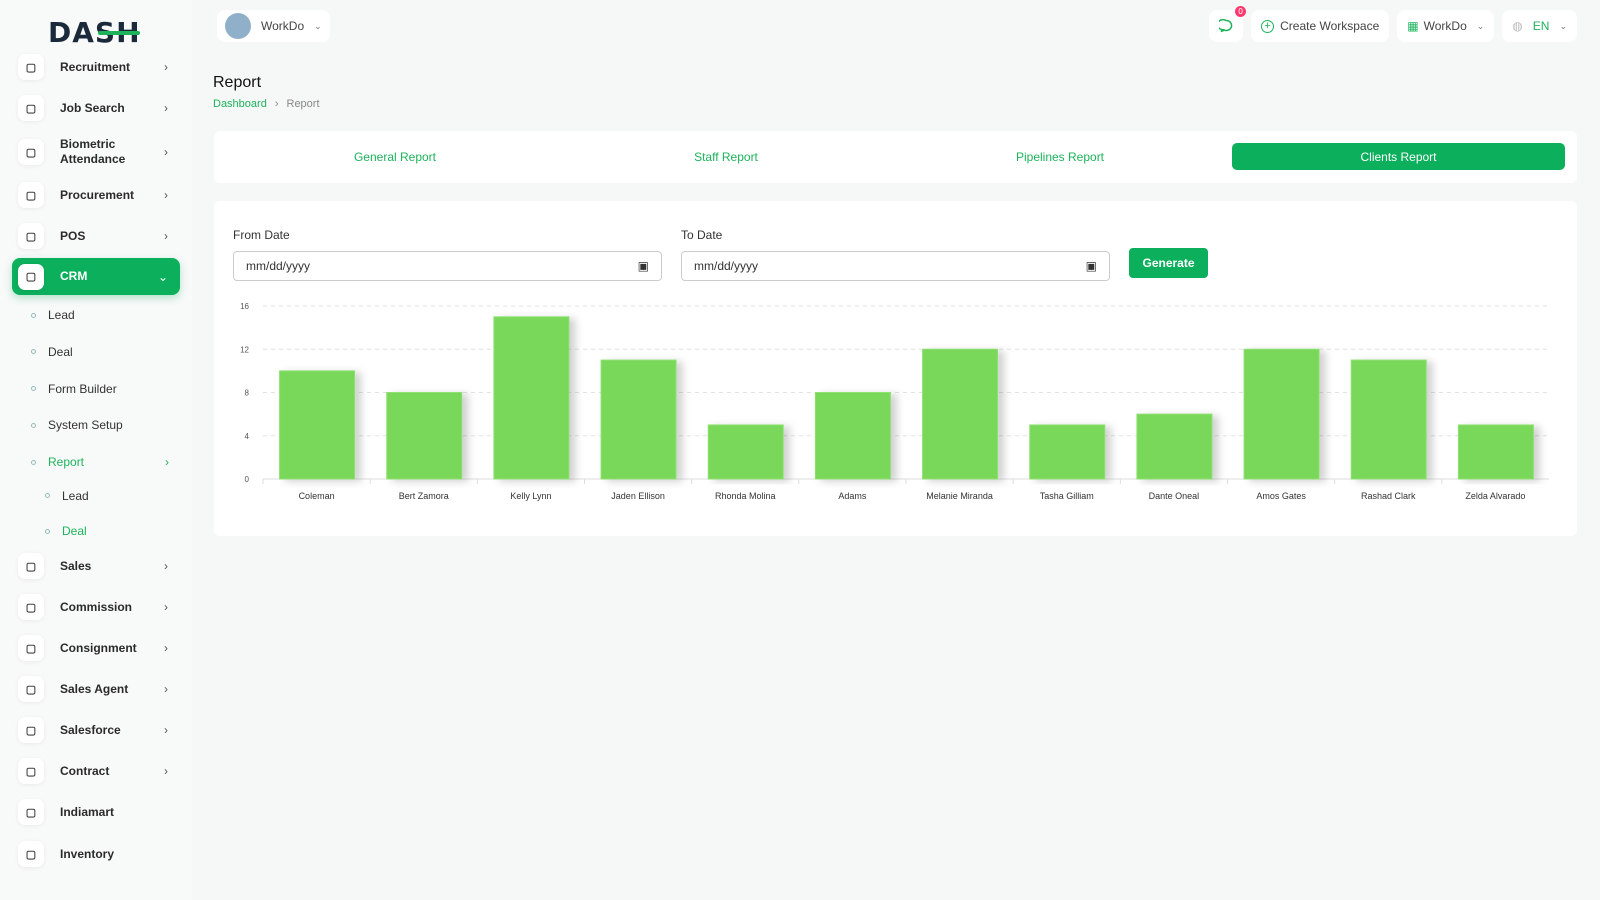 The image size is (1600, 900). I want to click on y-tick-label: 4, so click(247, 436).